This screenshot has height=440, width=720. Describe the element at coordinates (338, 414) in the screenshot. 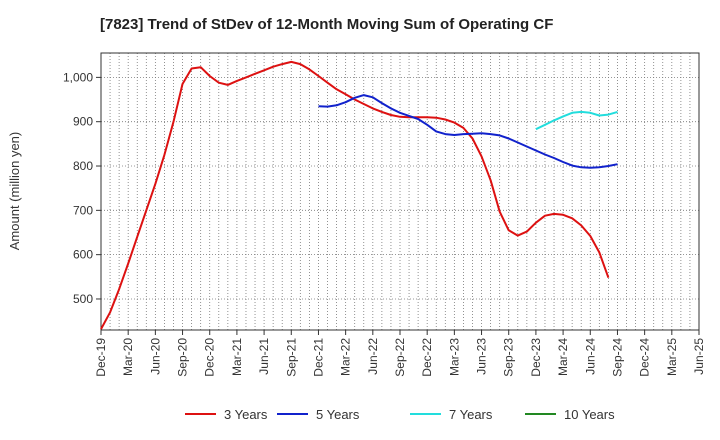

I see `legend-label: 5 Years` at that location.